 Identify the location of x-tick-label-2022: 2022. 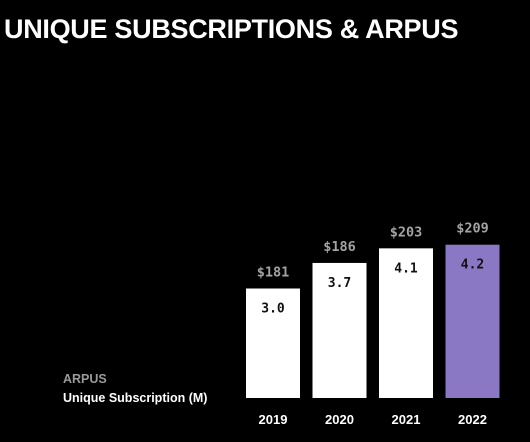
(472, 419).